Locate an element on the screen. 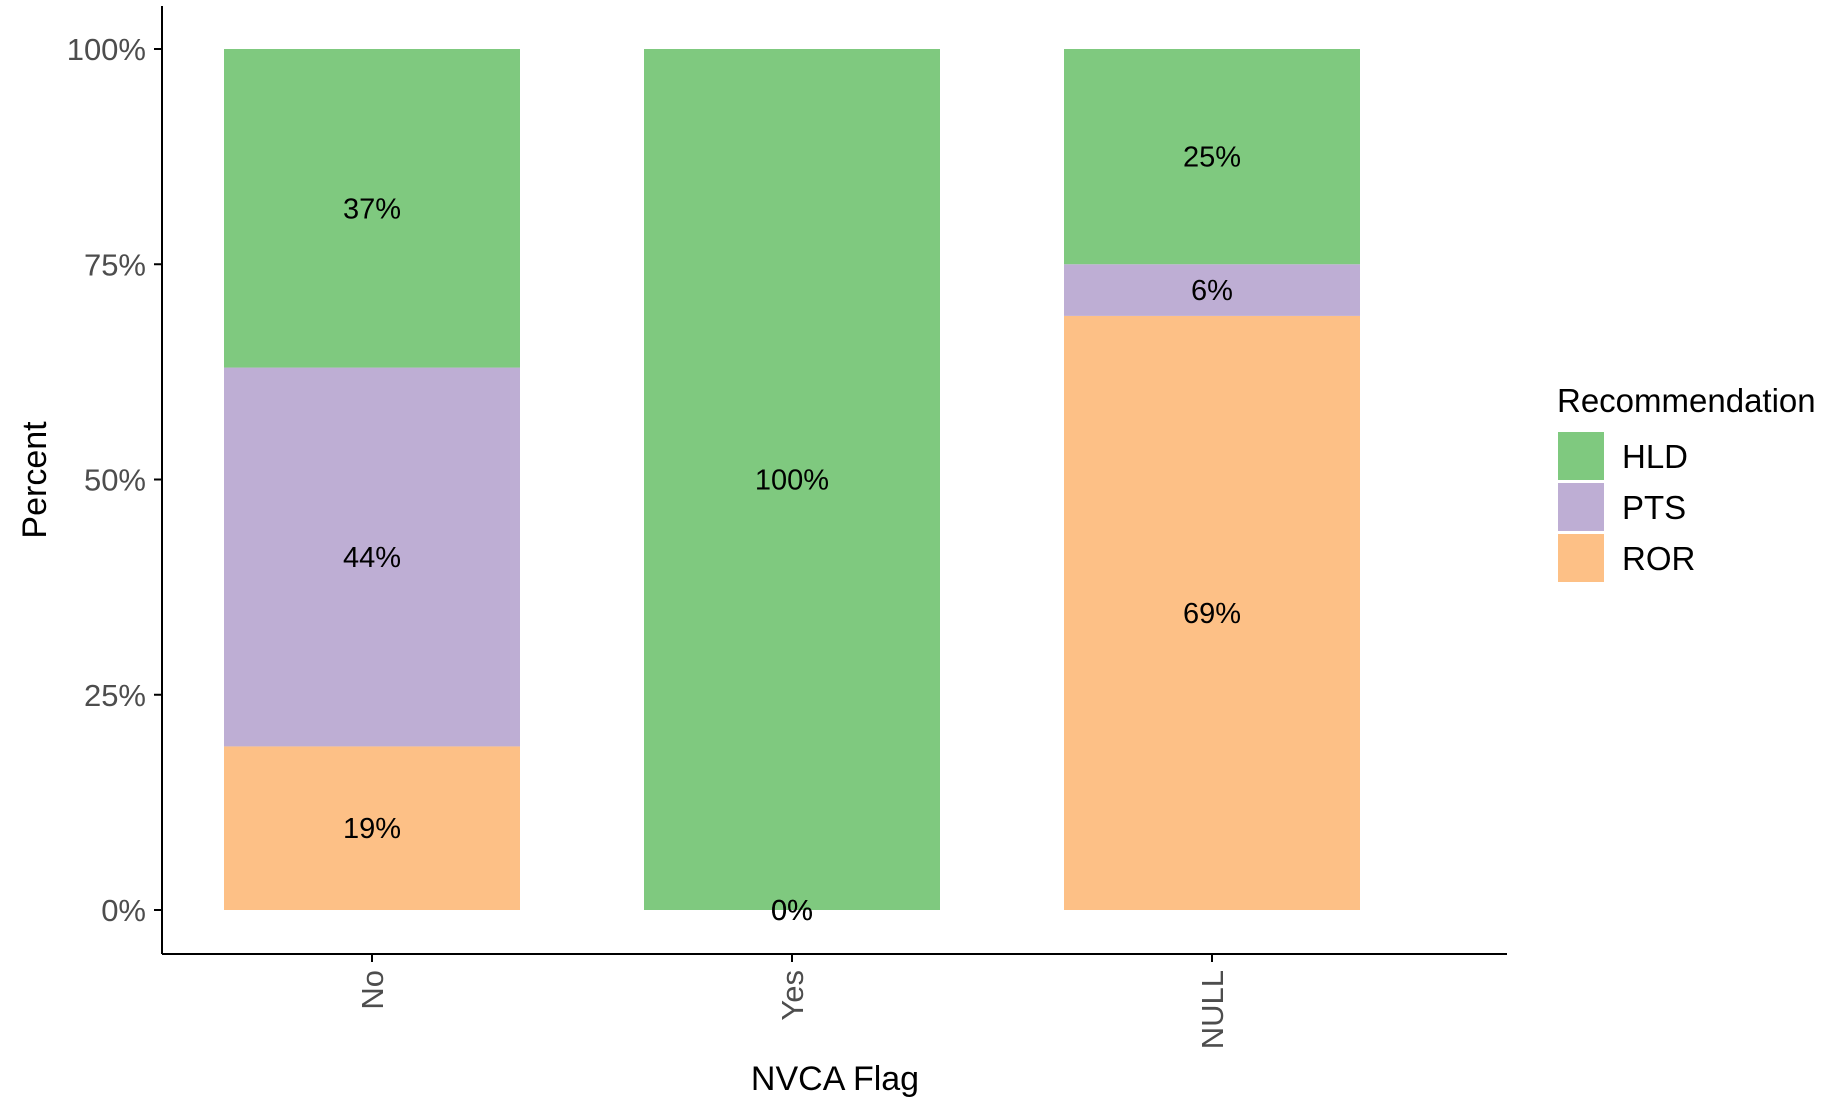 This screenshot has width=1831, height=1104. bar-segment-null-pts is located at coordinates (1212, 290).